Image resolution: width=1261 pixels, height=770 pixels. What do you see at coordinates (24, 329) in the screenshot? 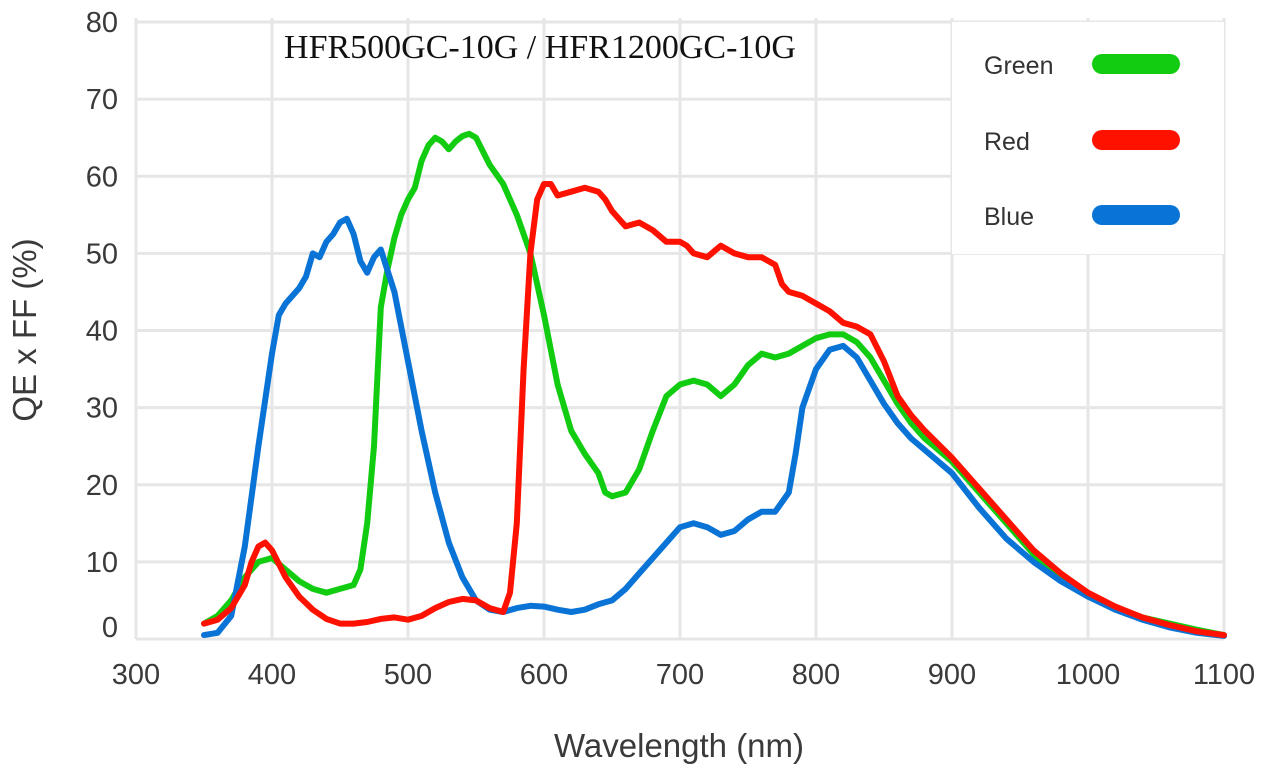
I see `y-axis-label: QE x FF (%)` at bounding box center [24, 329].